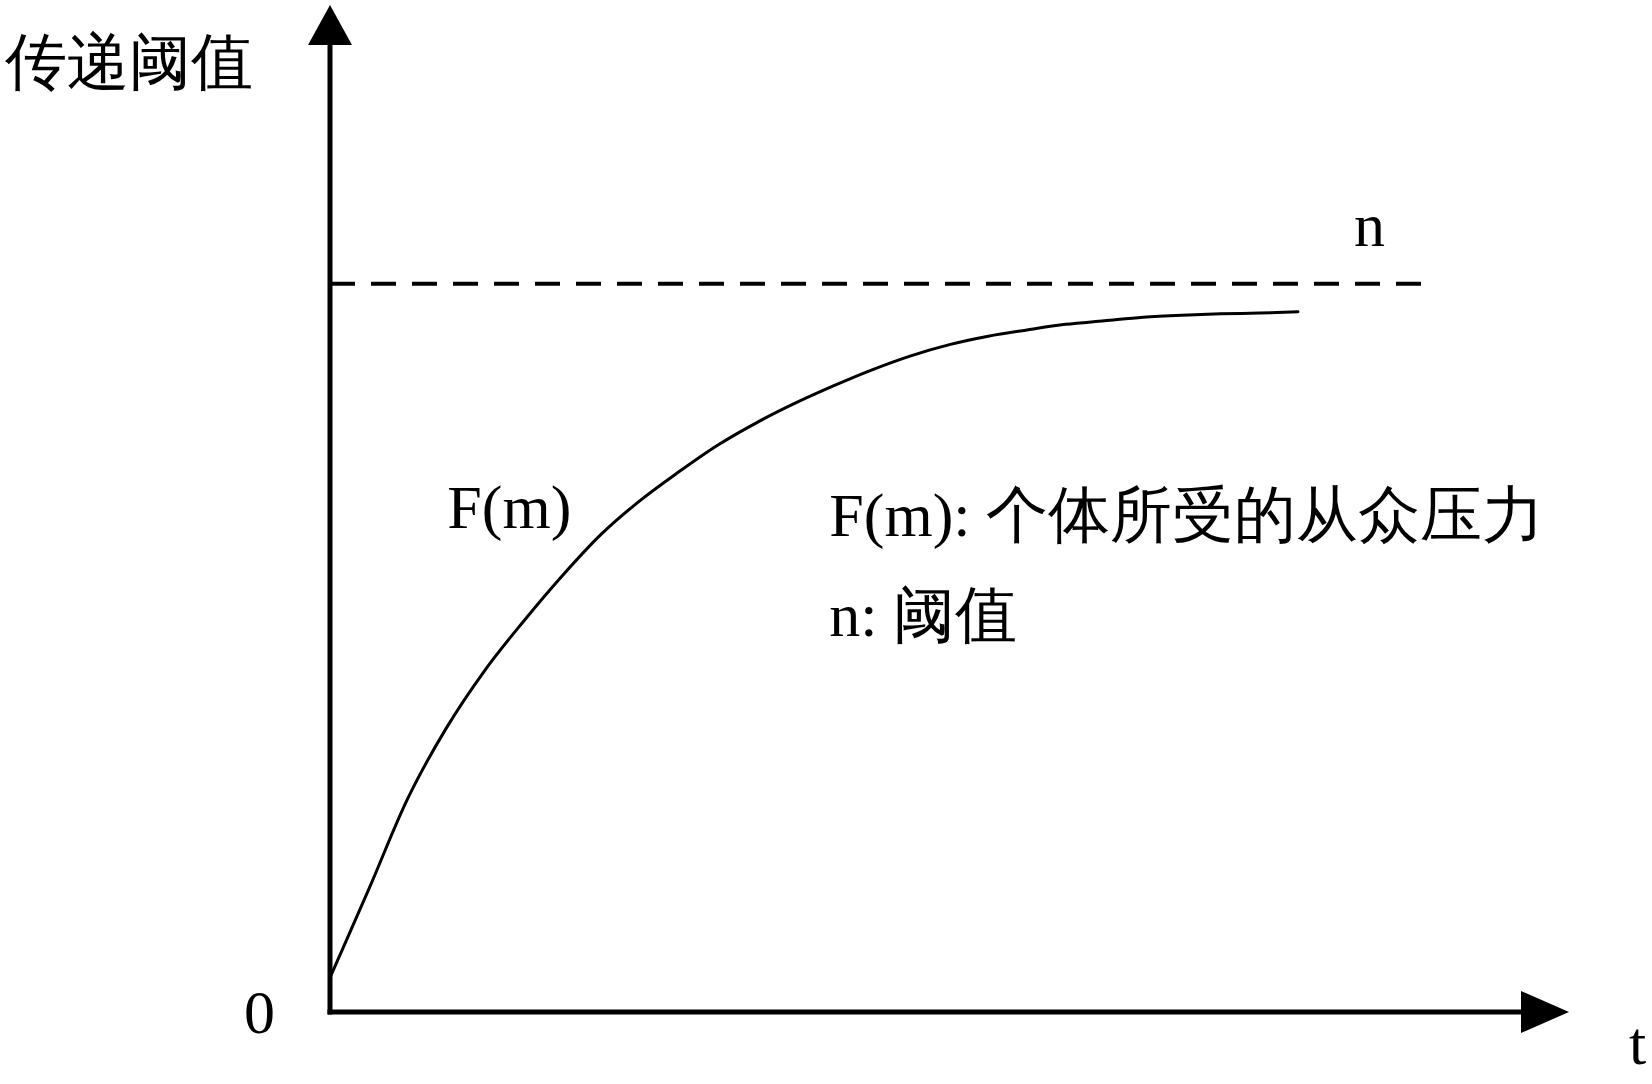  I want to click on x-axis-title: t, so click(1638, 1043).